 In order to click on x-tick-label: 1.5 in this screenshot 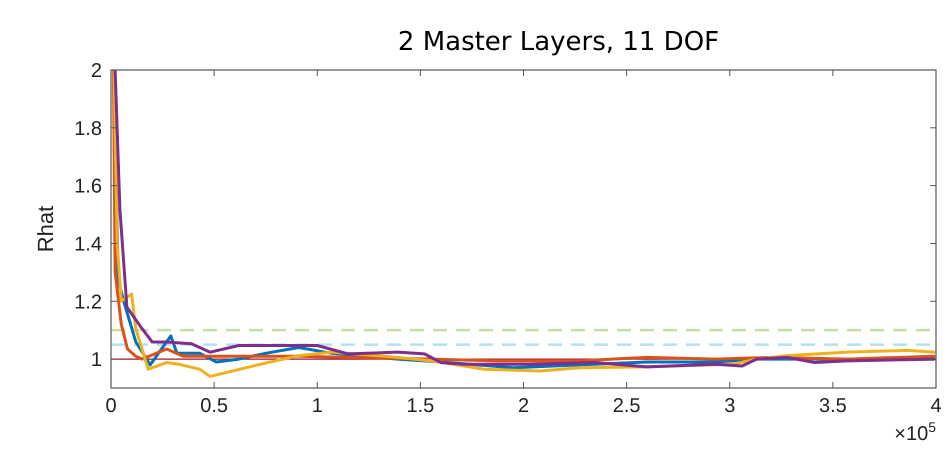, I will do `click(420, 406)`.